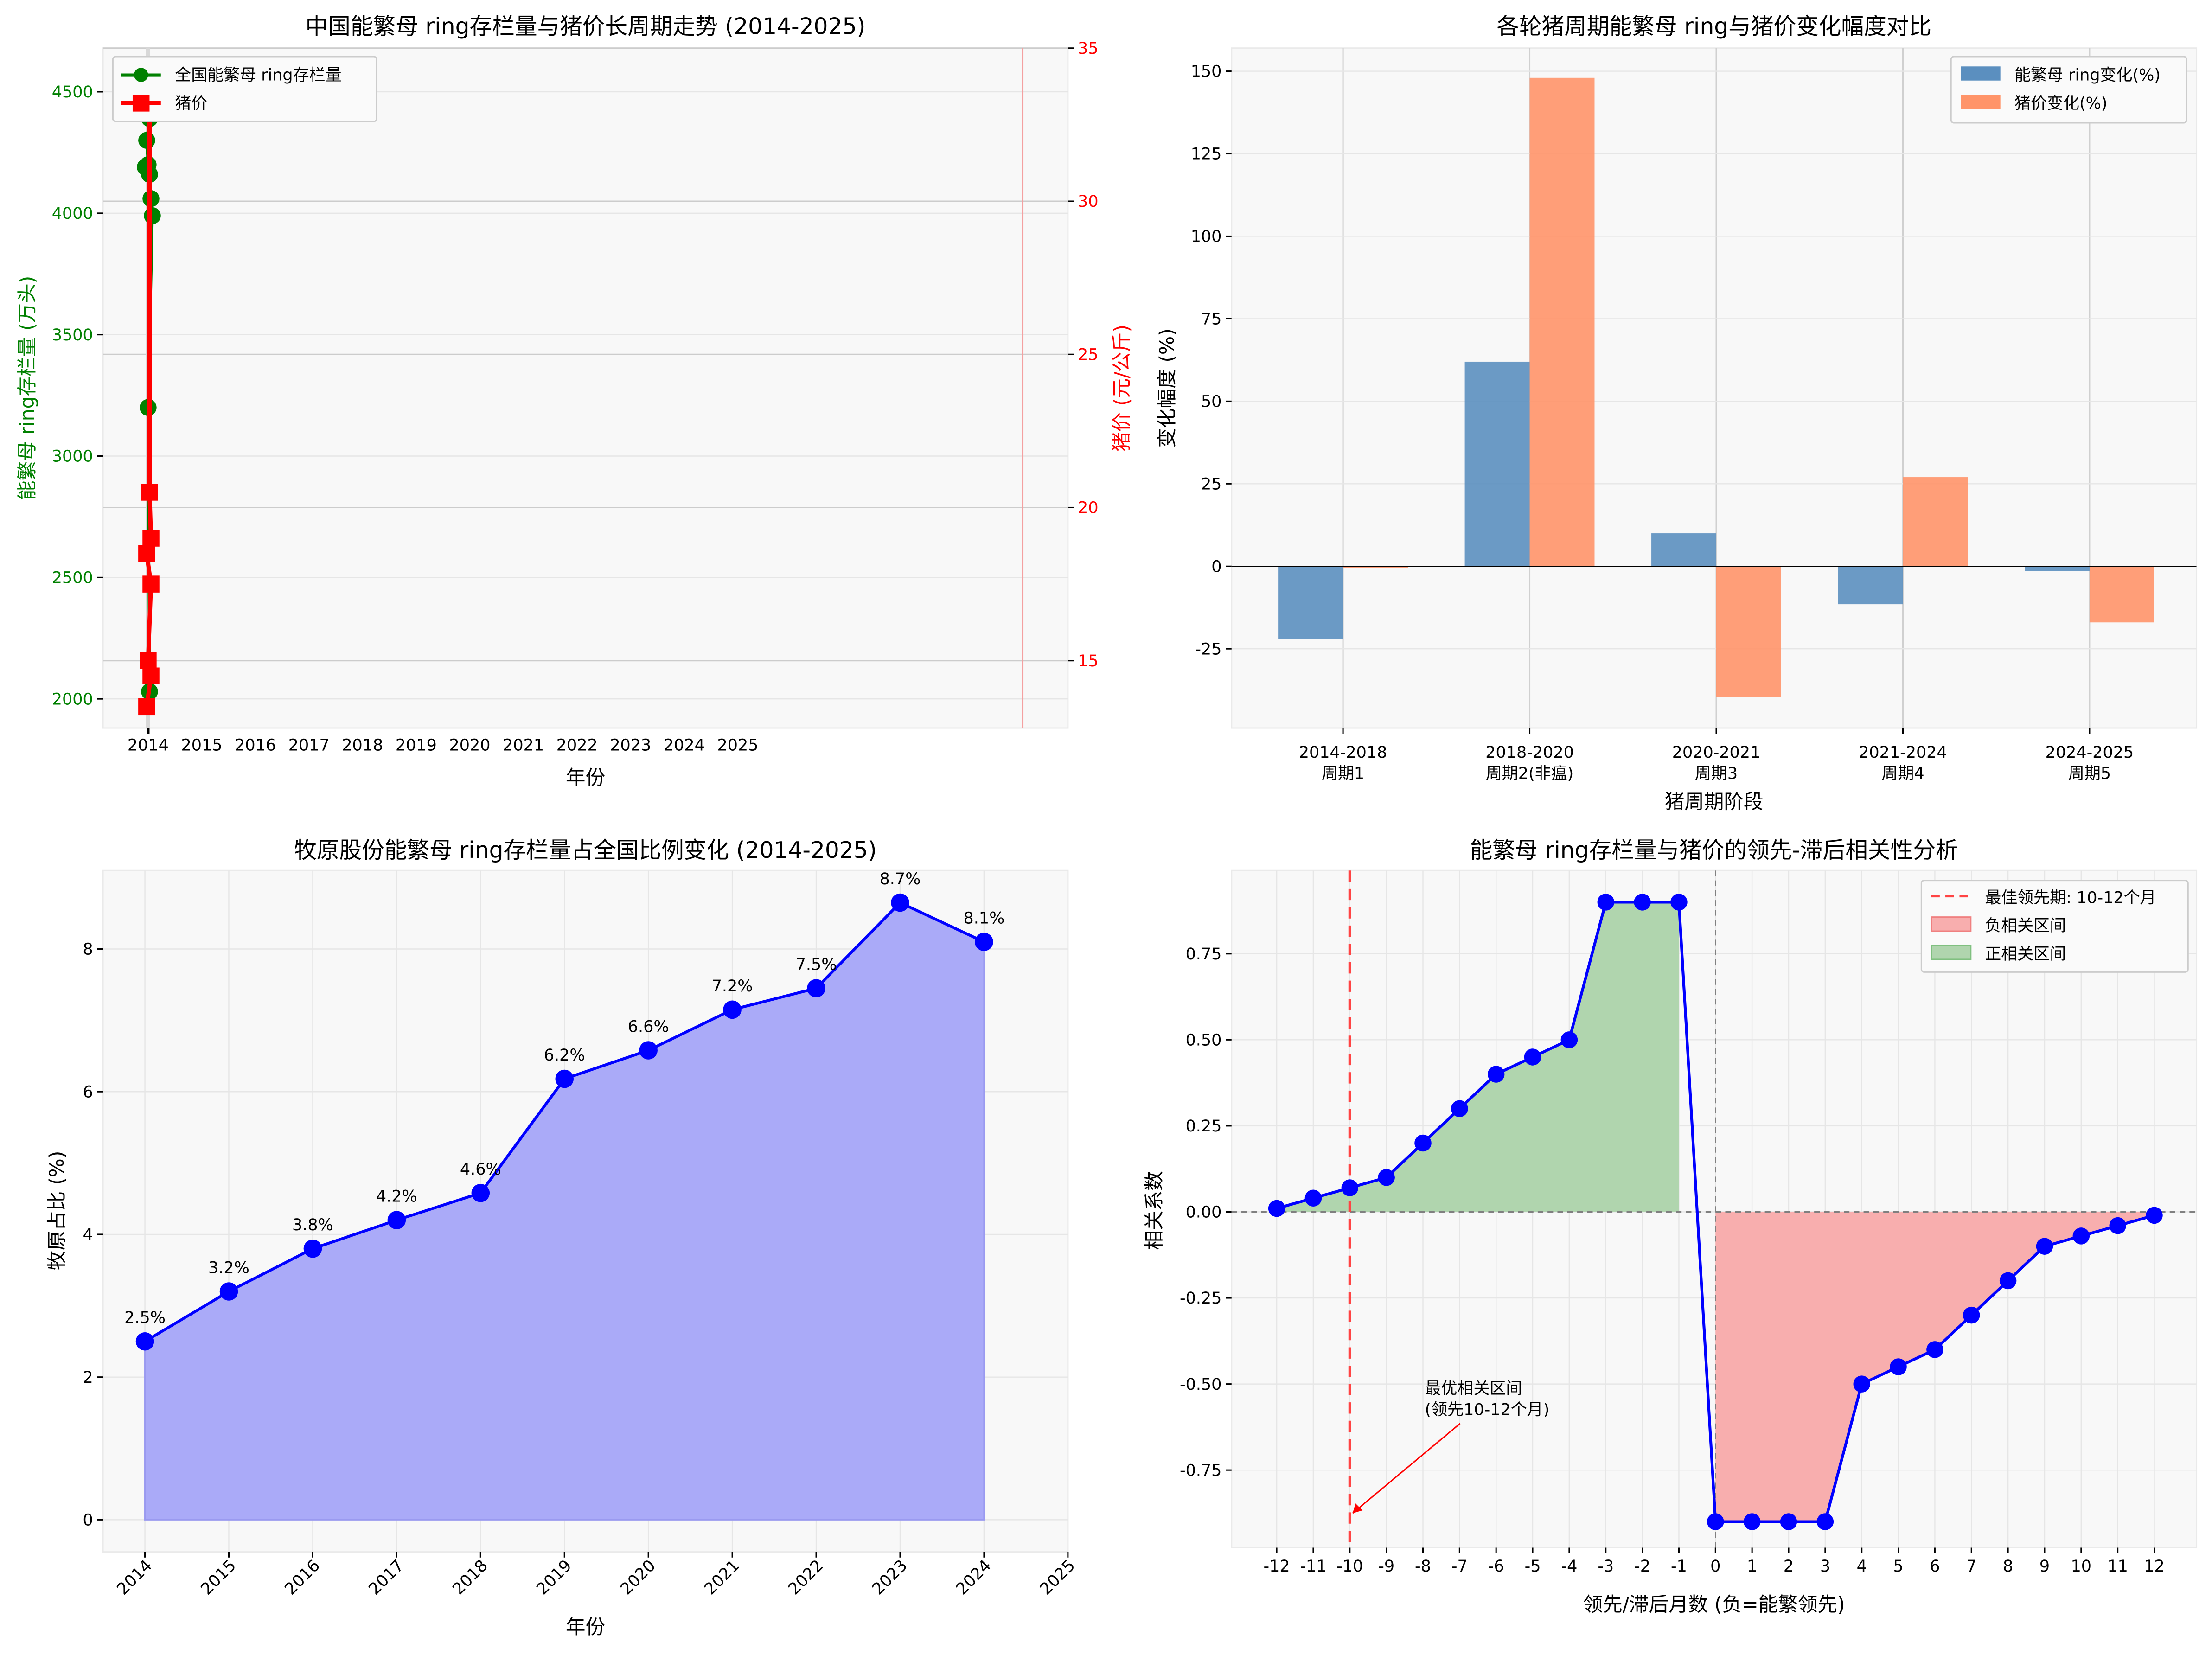 Image resolution: width=2212 pixels, height=1655 pixels. Describe the element at coordinates (1167, 388) in the screenshot. I see `y-axis-label: 变化幅度 (%)` at that location.